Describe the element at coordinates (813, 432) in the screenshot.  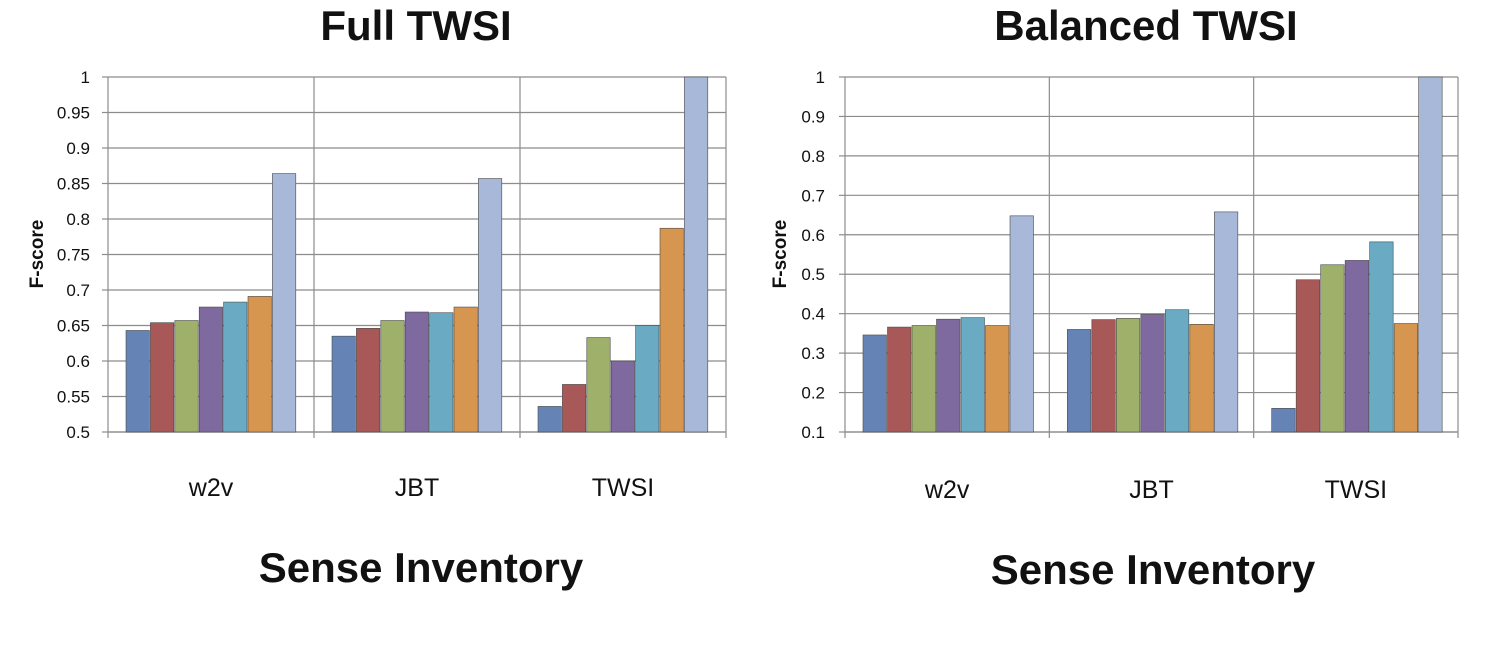
I see `y-tick-label: 0.1` at that location.